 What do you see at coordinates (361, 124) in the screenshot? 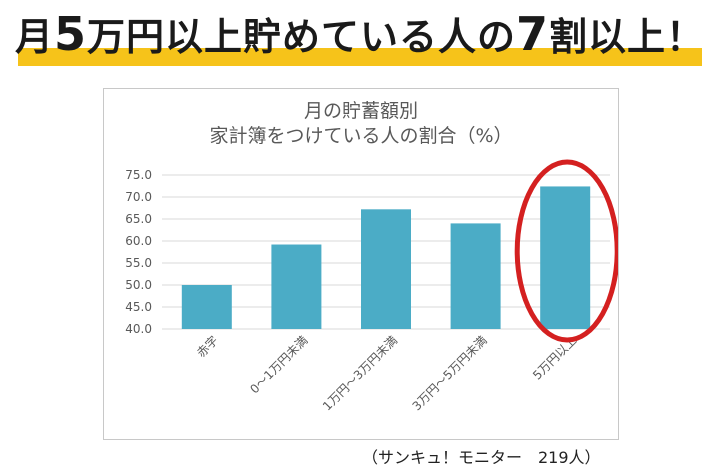
I see `chart-title: 月の貯蓄額別 家計簿をつけている人の割合（%）` at bounding box center [361, 124].